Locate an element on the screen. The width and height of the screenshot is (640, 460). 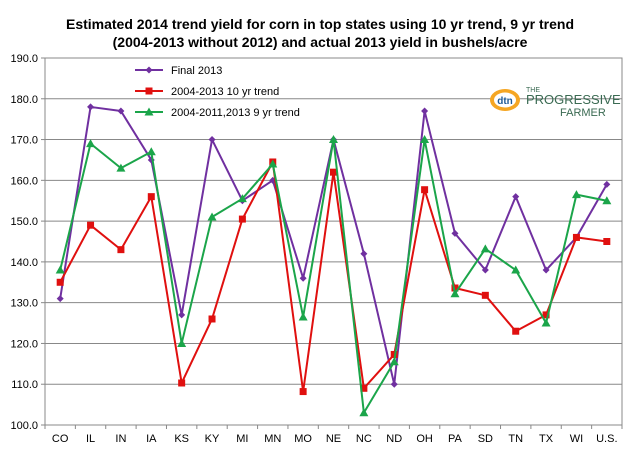
logo-badge-inner is located at coordinates (505, 100).